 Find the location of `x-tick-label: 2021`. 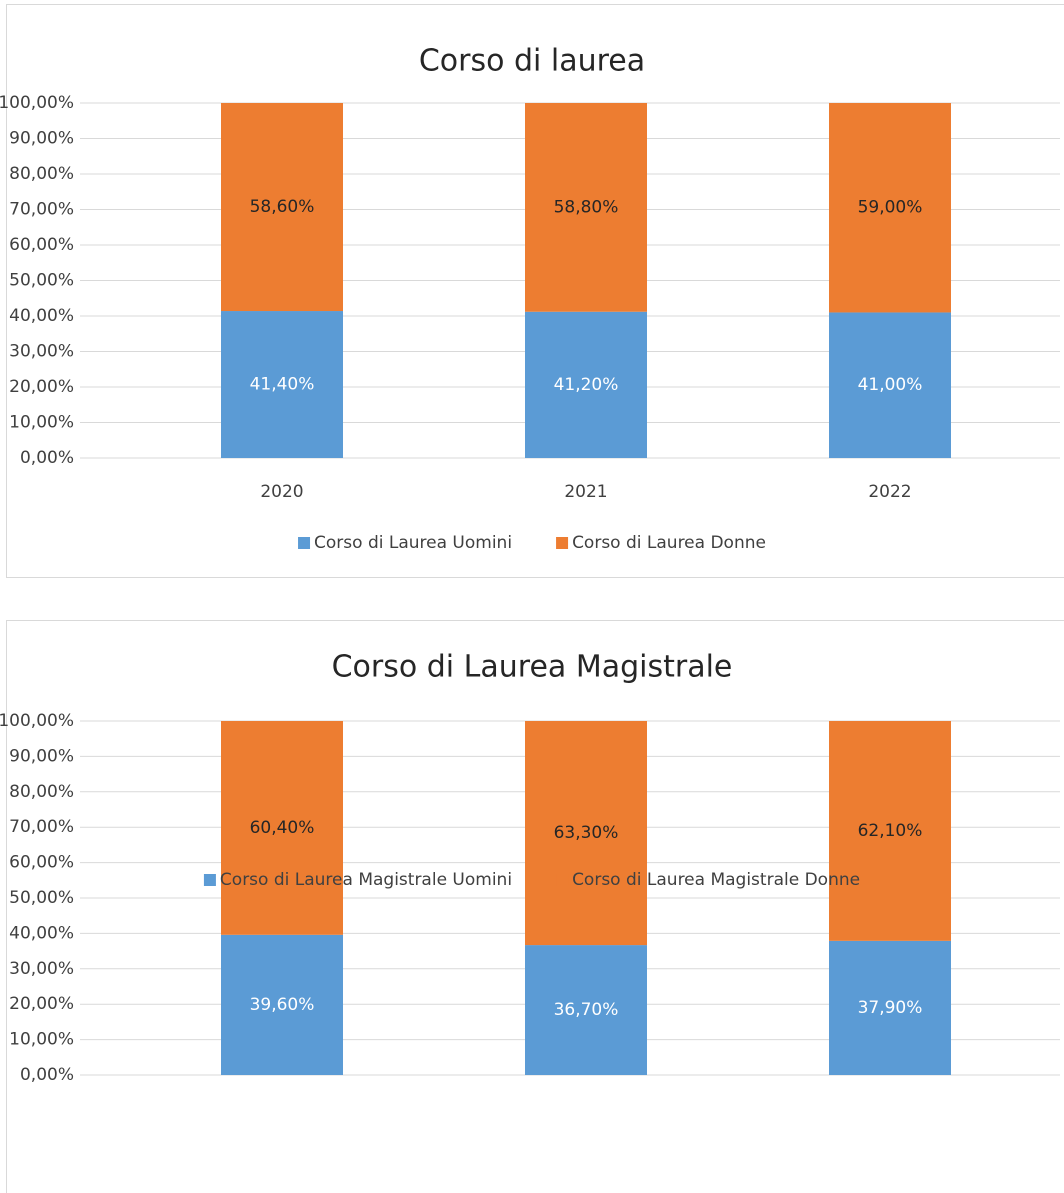

x-tick-label: 2021 is located at coordinates (585, 492).